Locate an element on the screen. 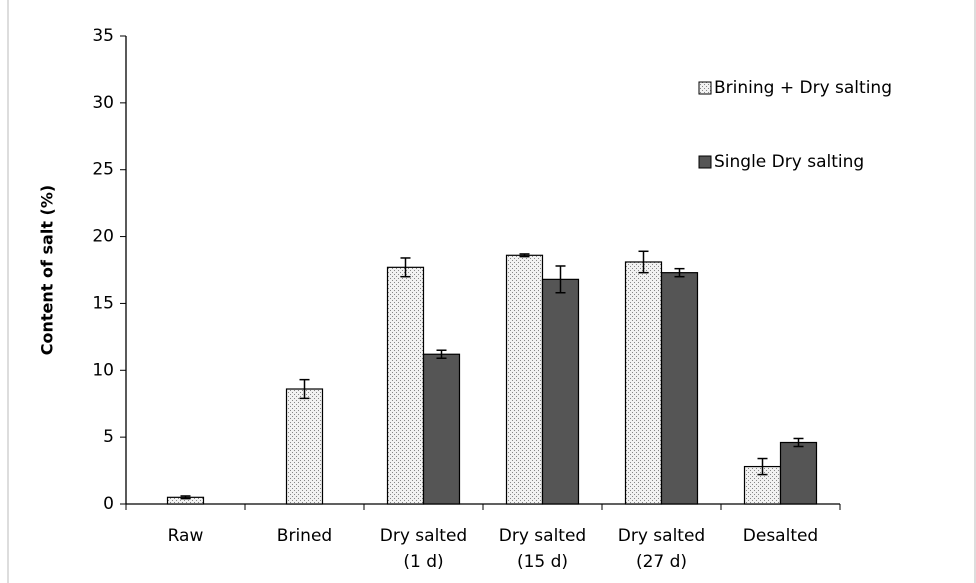 This screenshot has height=583, width=976. x-tick-label: Dry salted (1 d) is located at coordinates (423, 549).